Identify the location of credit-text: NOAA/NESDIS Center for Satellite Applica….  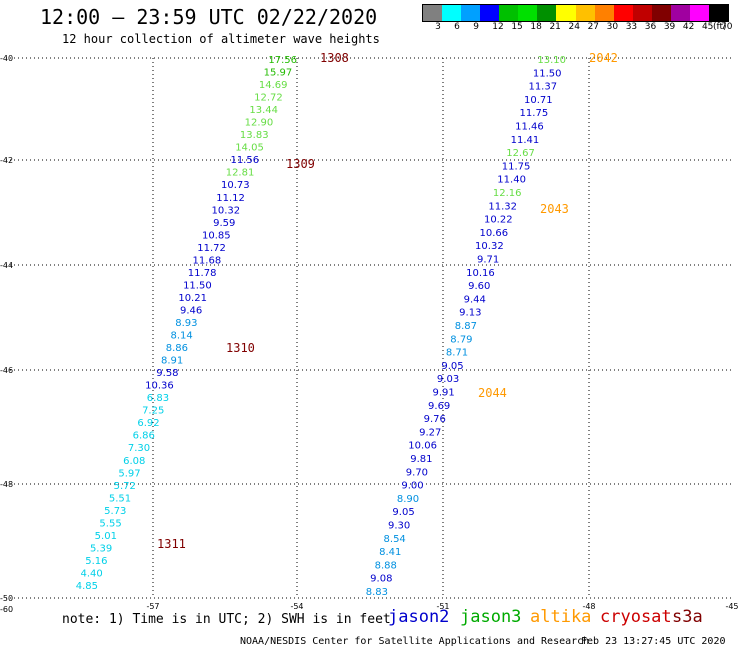
(415, 641).